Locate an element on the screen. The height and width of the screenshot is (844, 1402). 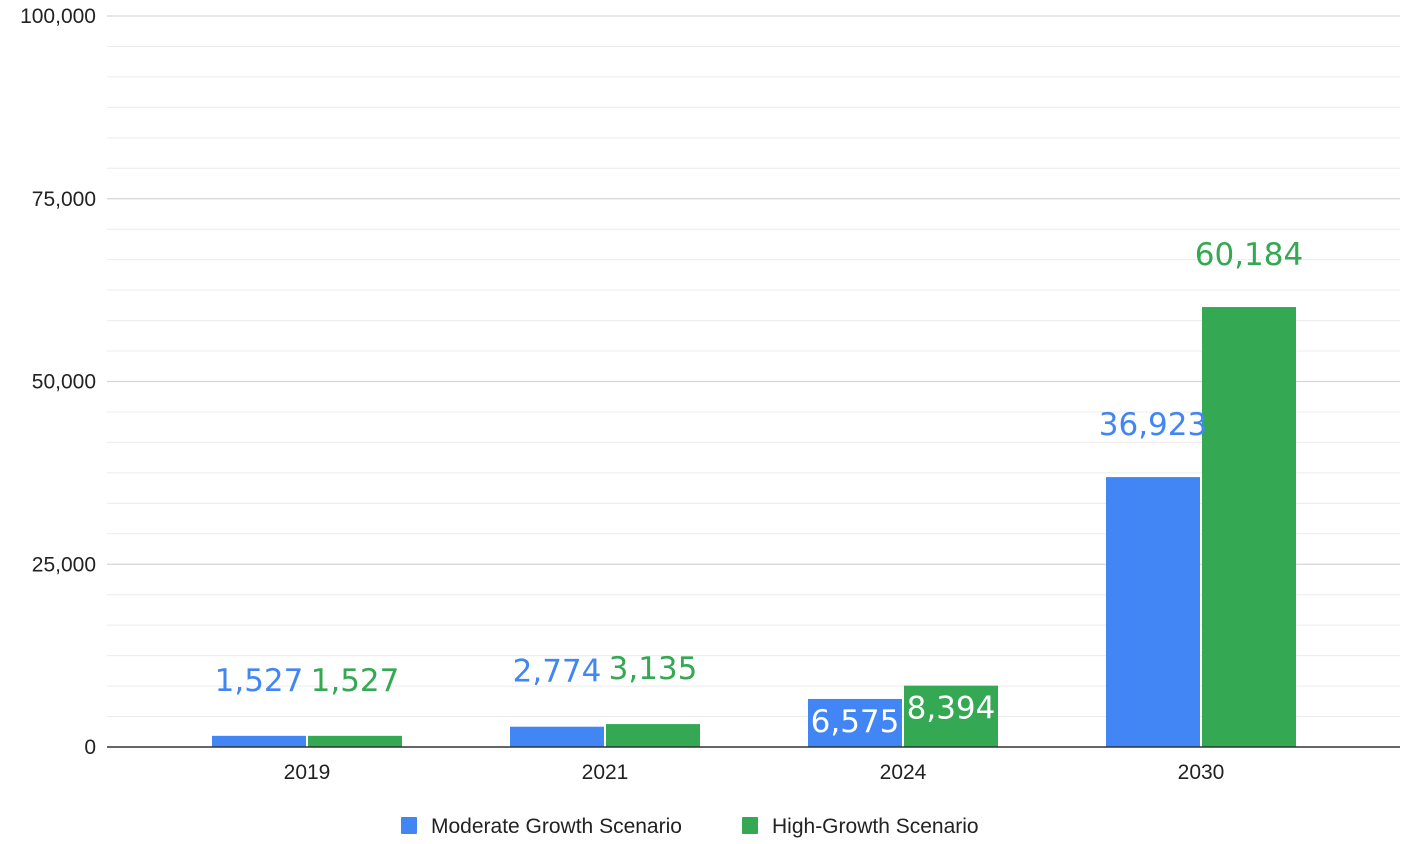
y-tick-label: 25,000 is located at coordinates (64, 564).